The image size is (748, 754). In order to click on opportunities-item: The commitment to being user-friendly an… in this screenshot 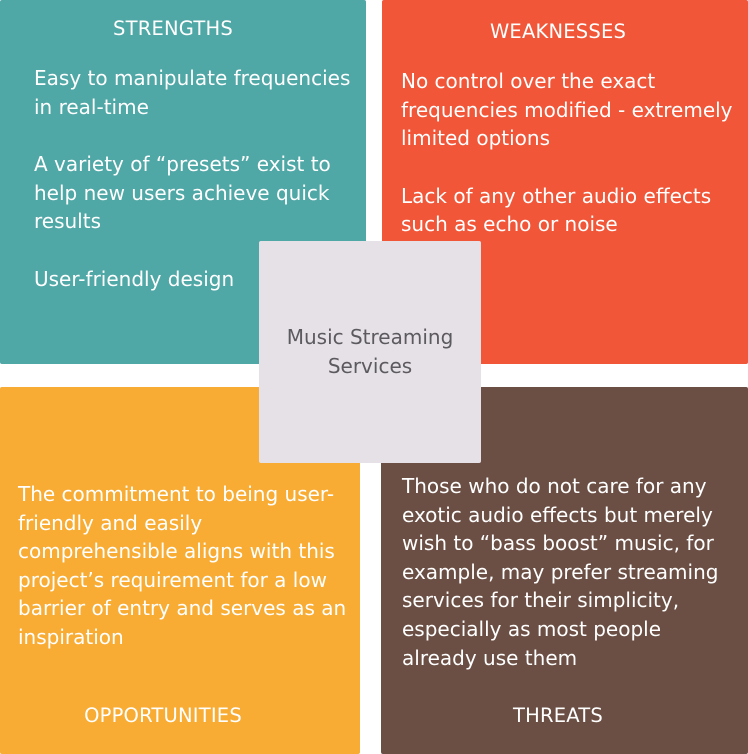, I will do `click(182, 565)`.